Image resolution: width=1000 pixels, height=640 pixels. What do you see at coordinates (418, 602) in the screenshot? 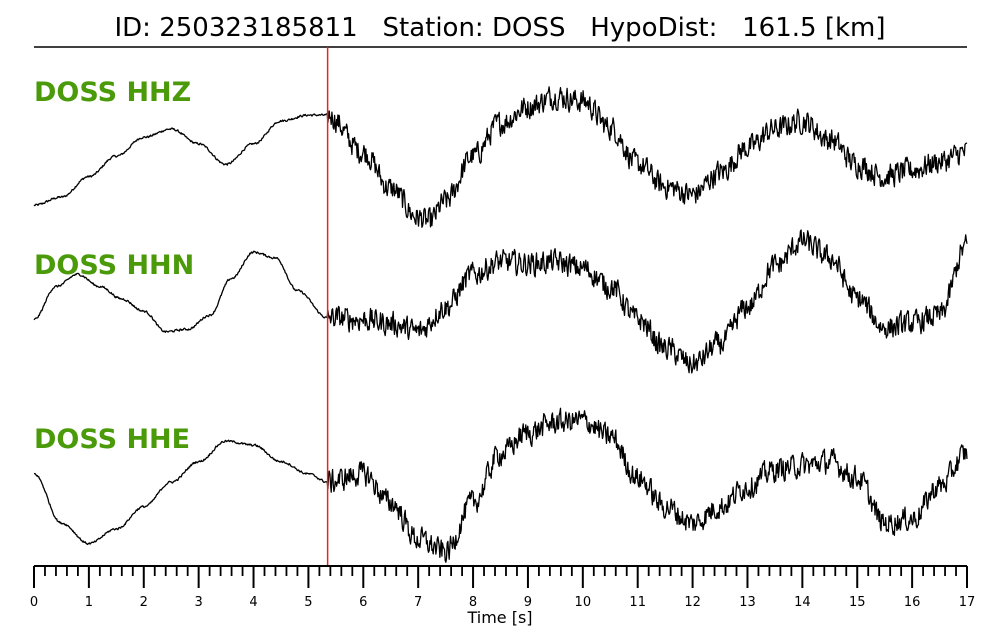
I see `tick-label-7: 7` at bounding box center [418, 602].